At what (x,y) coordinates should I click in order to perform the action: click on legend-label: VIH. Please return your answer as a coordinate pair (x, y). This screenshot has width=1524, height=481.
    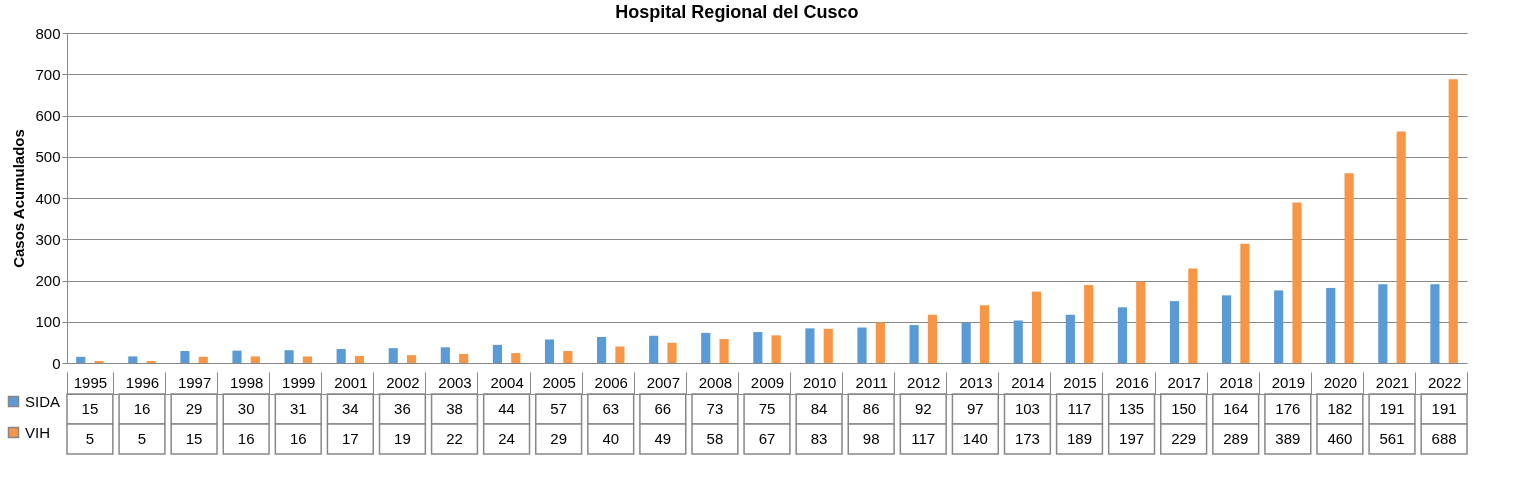
    Looking at the image, I should click on (38, 432).